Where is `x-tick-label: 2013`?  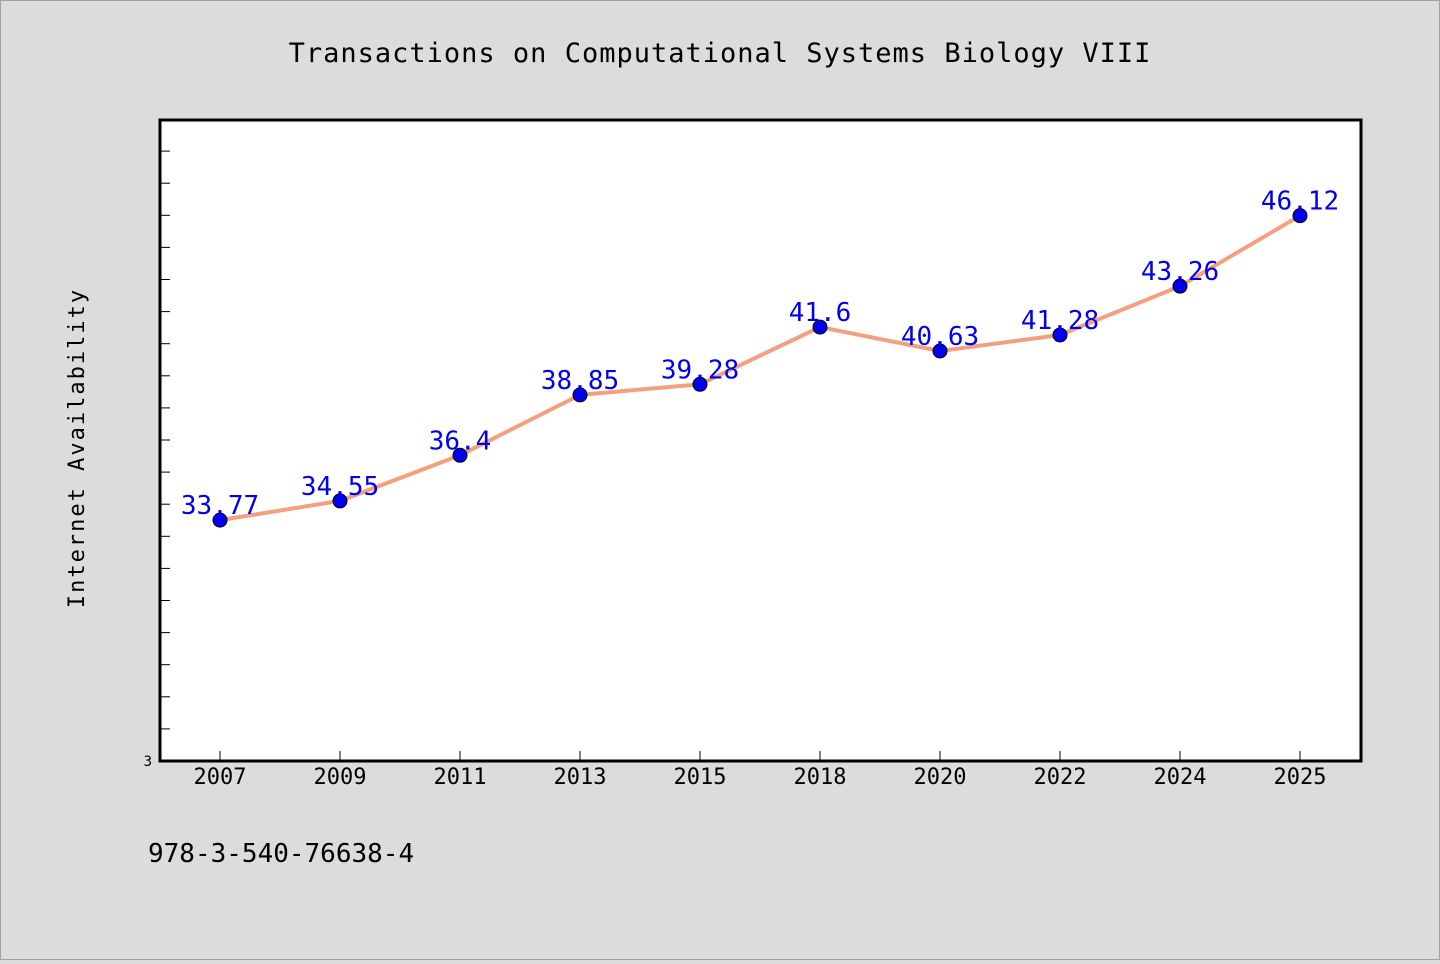
x-tick-label: 2013 is located at coordinates (580, 777).